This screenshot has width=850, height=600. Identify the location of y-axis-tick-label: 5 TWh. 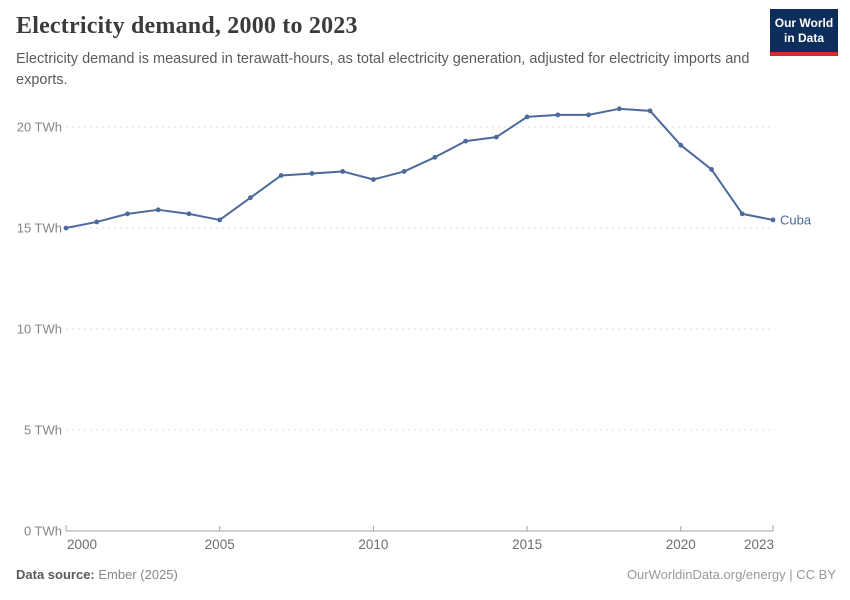
(43, 430).